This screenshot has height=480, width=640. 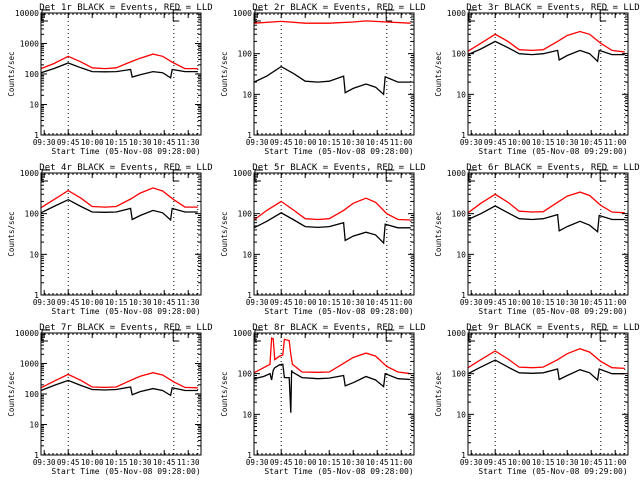 What do you see at coordinates (125, 328) in the screenshot?
I see `chart-title: Det 7r BLACK = Events, RED = LLD` at bounding box center [125, 328].